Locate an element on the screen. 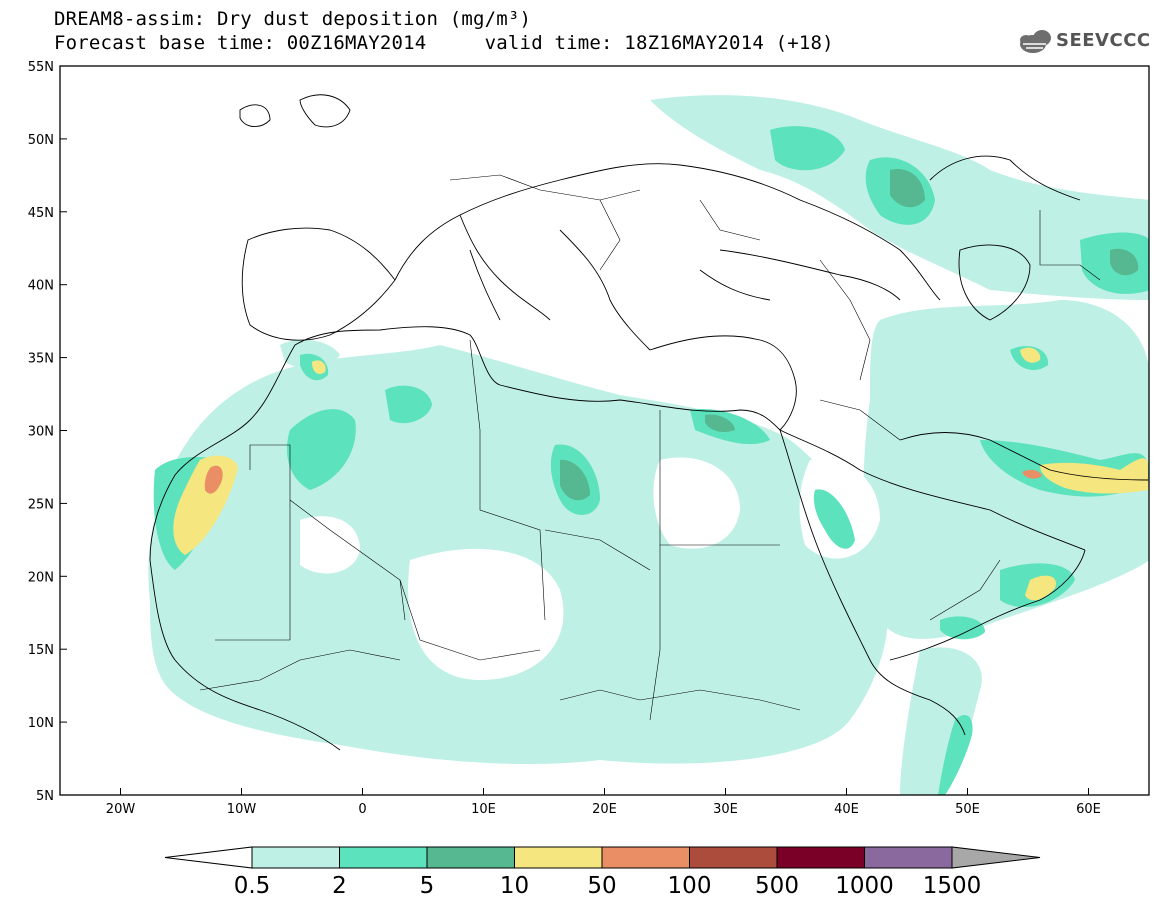 This screenshot has height=907, width=1165. lat-tick-label: 35N is located at coordinates (41, 359).